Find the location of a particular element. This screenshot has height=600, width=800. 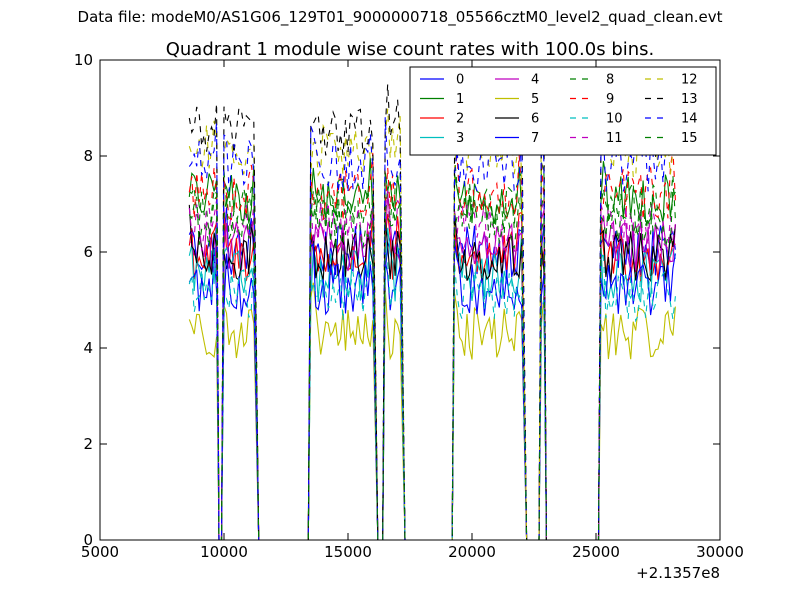

legend-label-4: 4 is located at coordinates (535, 80).